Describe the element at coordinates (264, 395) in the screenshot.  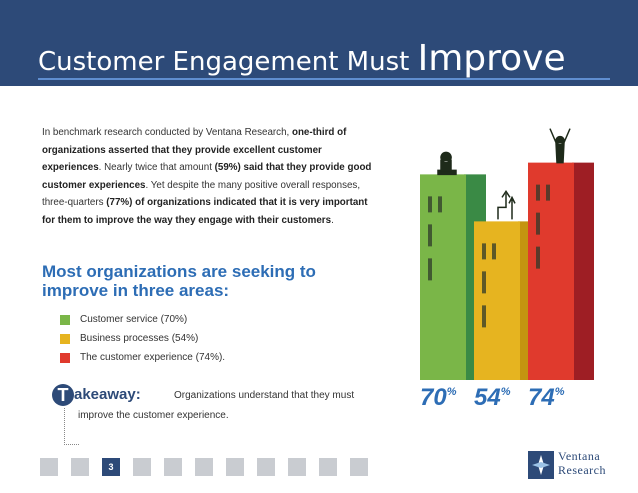
I see `takeaway-line-1: Organizations understand that they must` at that location.